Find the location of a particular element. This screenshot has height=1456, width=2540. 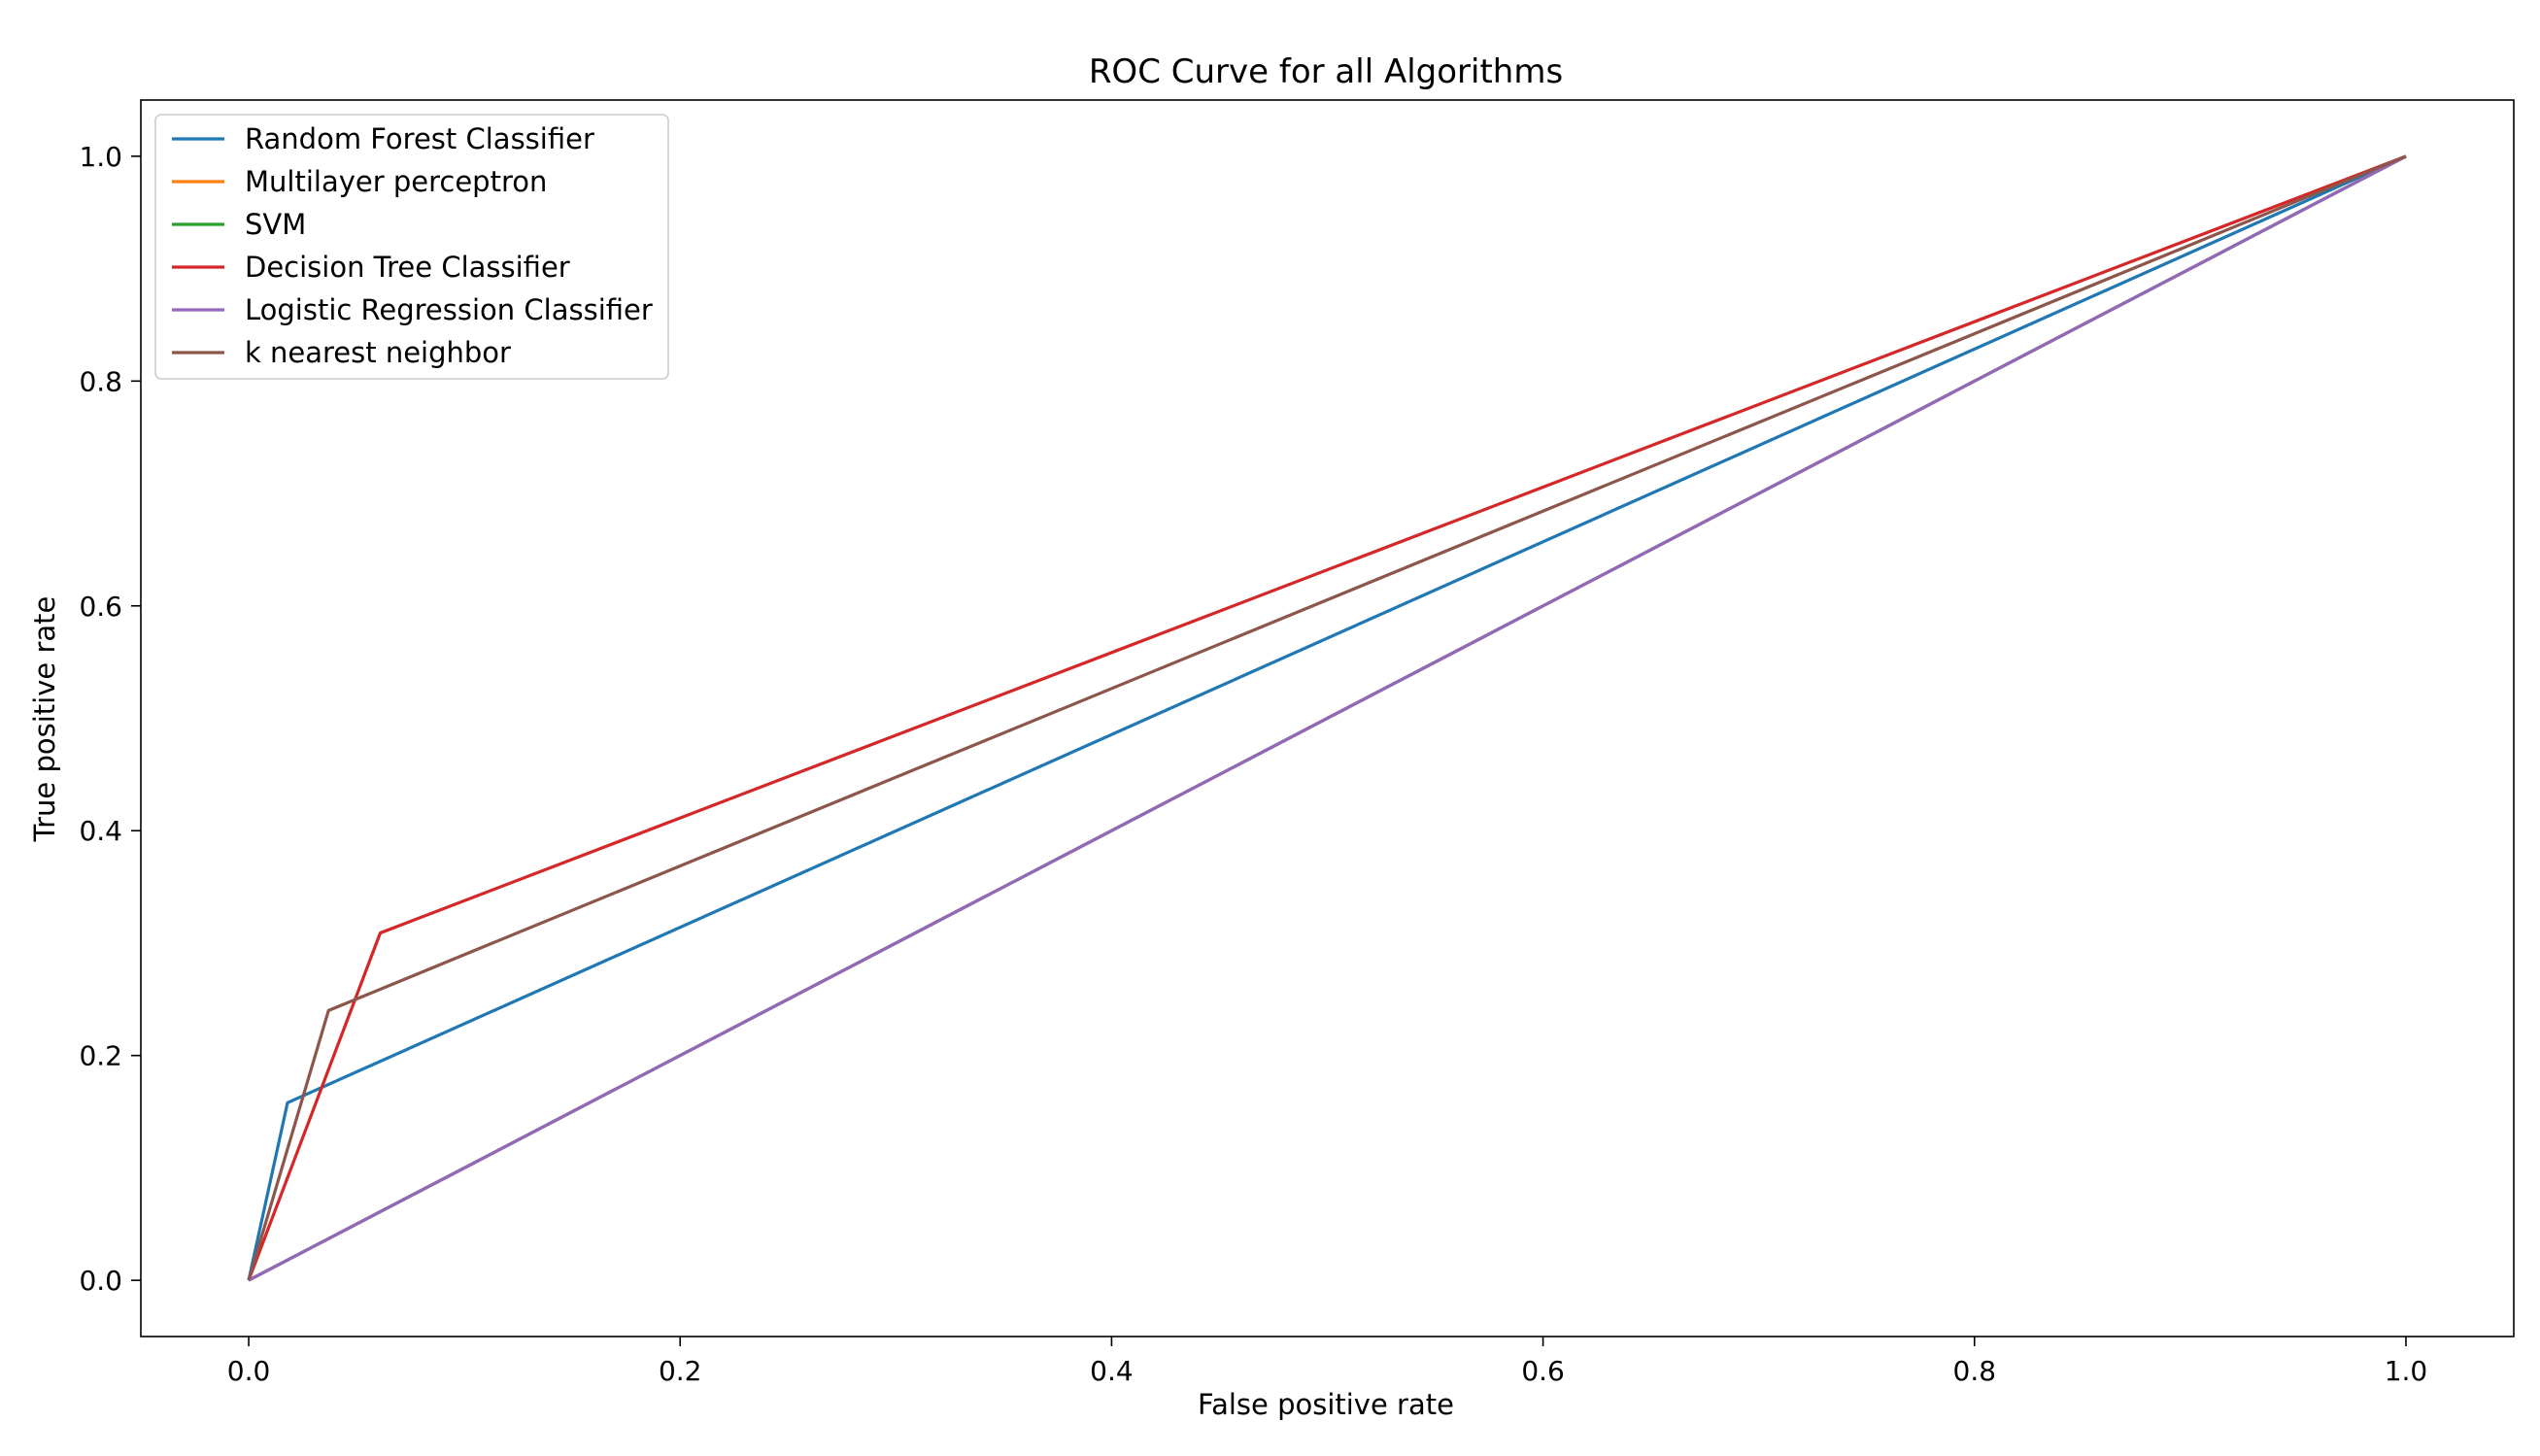

y-tick-label: 1.0 is located at coordinates (100, 157).